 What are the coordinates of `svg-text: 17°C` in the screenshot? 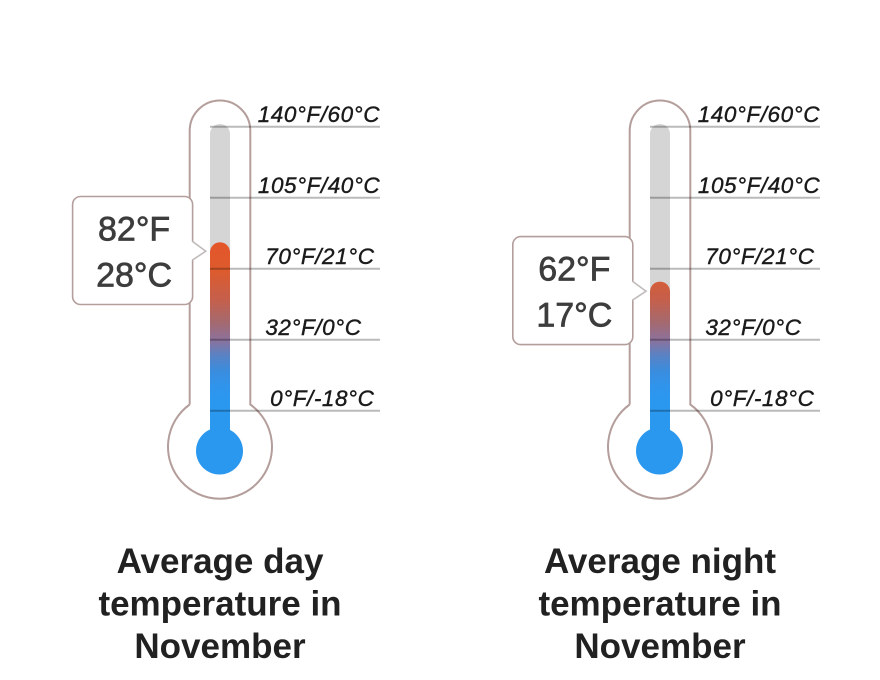 It's located at (574, 316).